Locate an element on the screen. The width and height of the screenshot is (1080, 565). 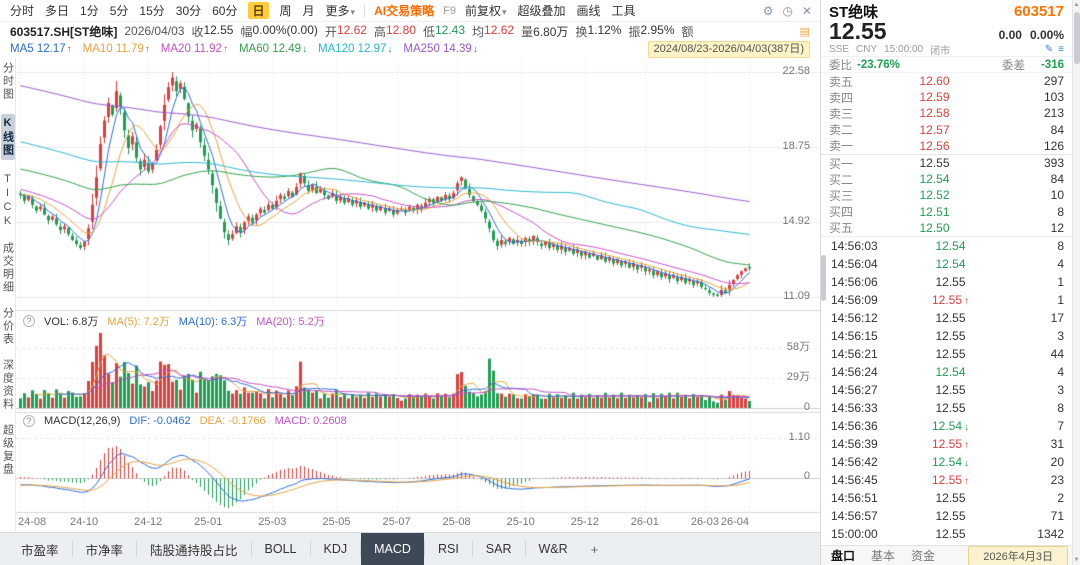
panel-tab-盘口: 盘口 is located at coordinates (843, 556).